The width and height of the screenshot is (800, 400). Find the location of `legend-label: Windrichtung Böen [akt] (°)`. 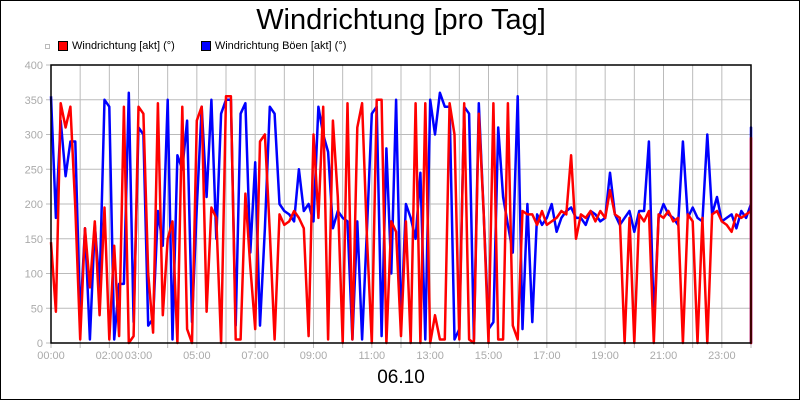

legend-label: Windrichtung Böen [akt] (°) is located at coordinates (280, 46).